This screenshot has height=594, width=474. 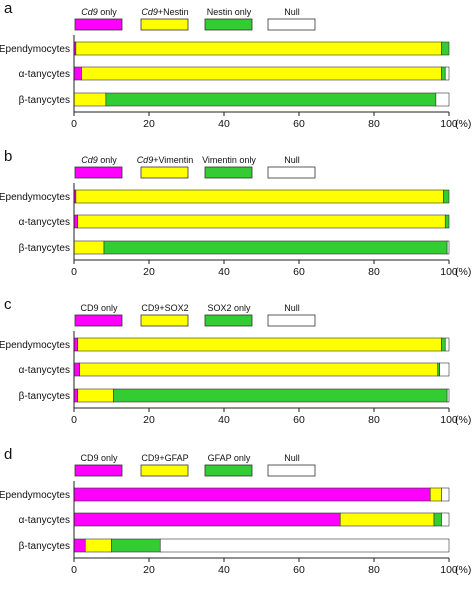 What do you see at coordinates (228, 24) in the screenshot?
I see `legend-swatch-nestin-only` at bounding box center [228, 24].